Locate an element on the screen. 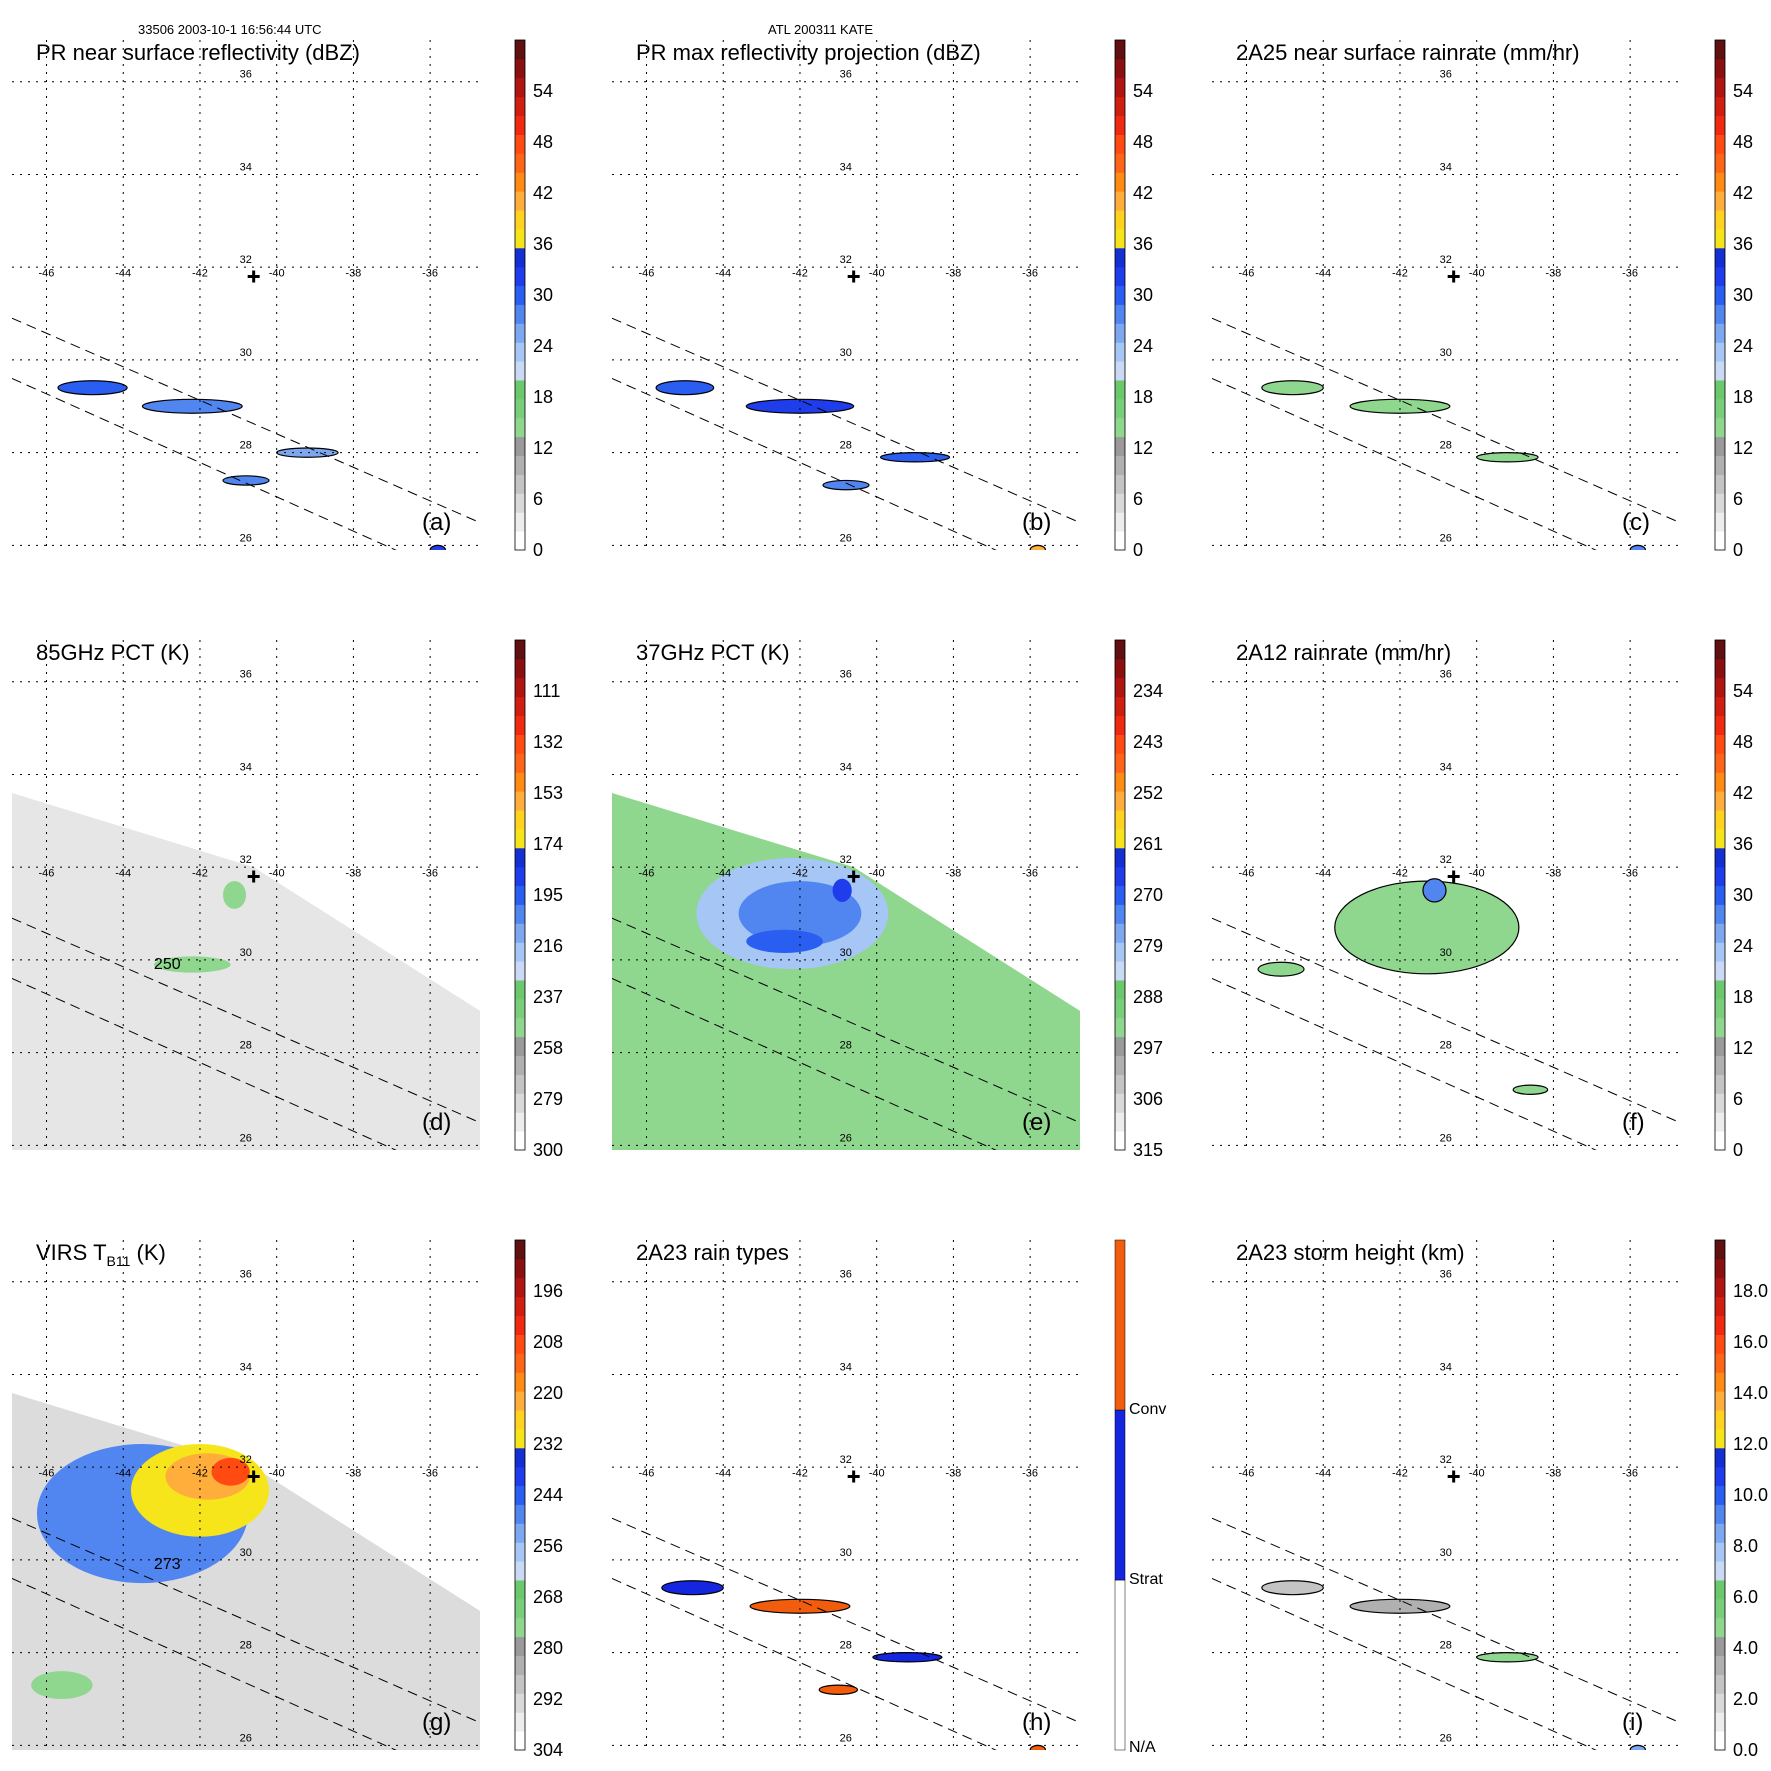 This screenshot has width=1771, height=1771. lat-tick-label: 32 is located at coordinates (246, 1460).